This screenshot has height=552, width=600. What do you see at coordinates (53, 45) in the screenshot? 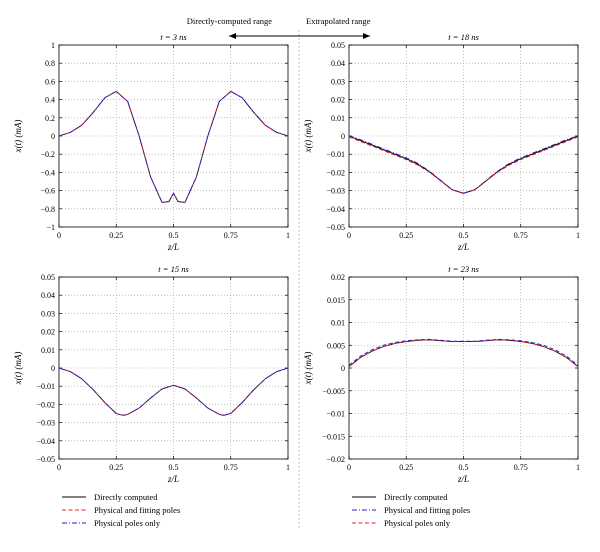
I see `y-tick-label: 1` at bounding box center [53, 45].